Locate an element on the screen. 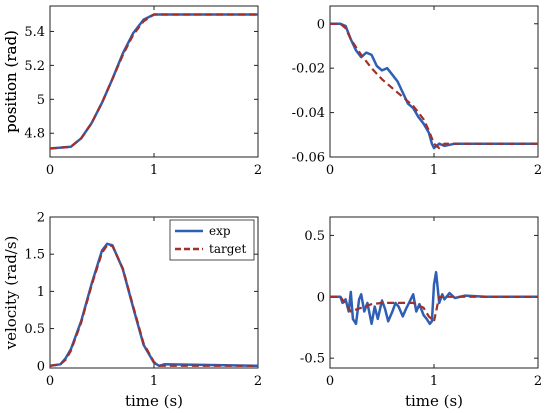 The image size is (550, 413). y-tick-label: -0.5 is located at coordinates (312, 359).